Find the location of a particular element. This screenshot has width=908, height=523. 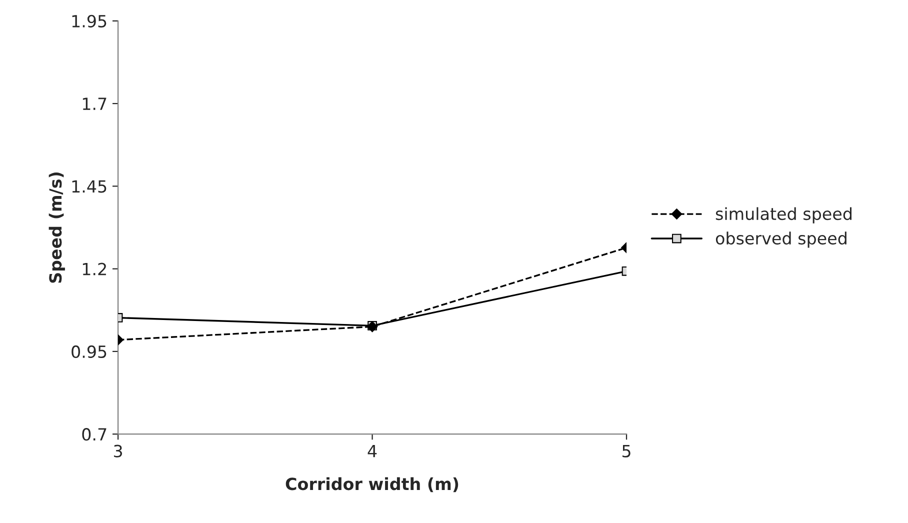

y-tick-label: 0.95 is located at coordinates (89, 351).